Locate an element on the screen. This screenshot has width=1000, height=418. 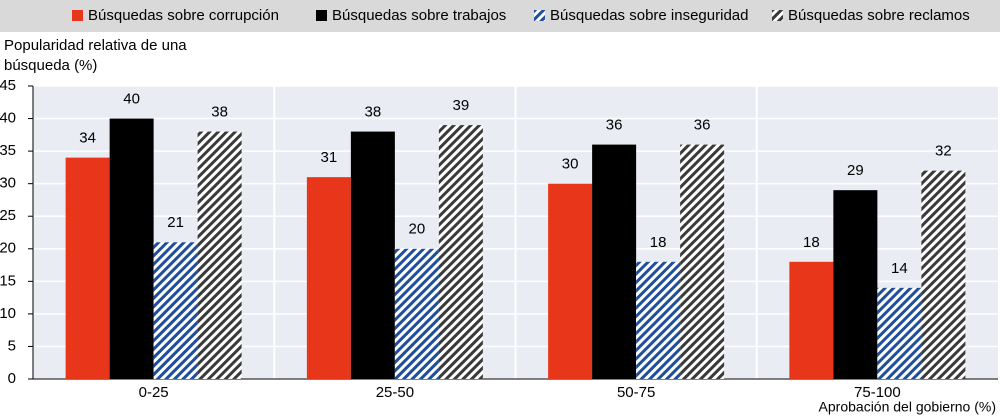
x-tick-label: 25-50 is located at coordinates (395, 392).